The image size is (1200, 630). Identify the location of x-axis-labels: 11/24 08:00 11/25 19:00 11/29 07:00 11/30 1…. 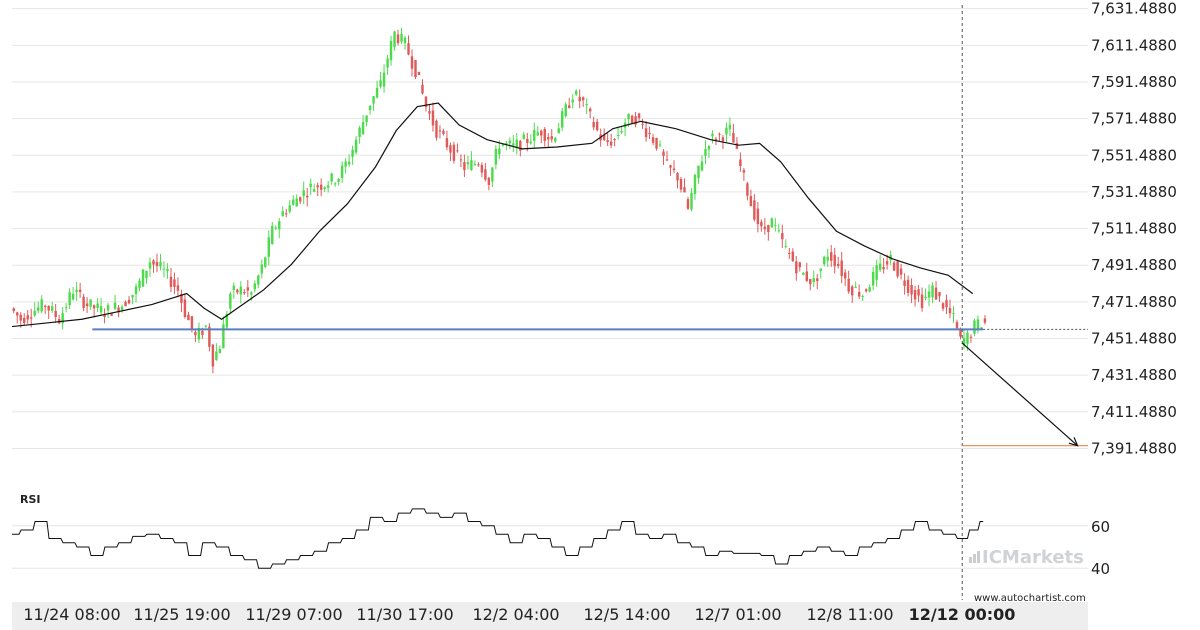
(519, 614).